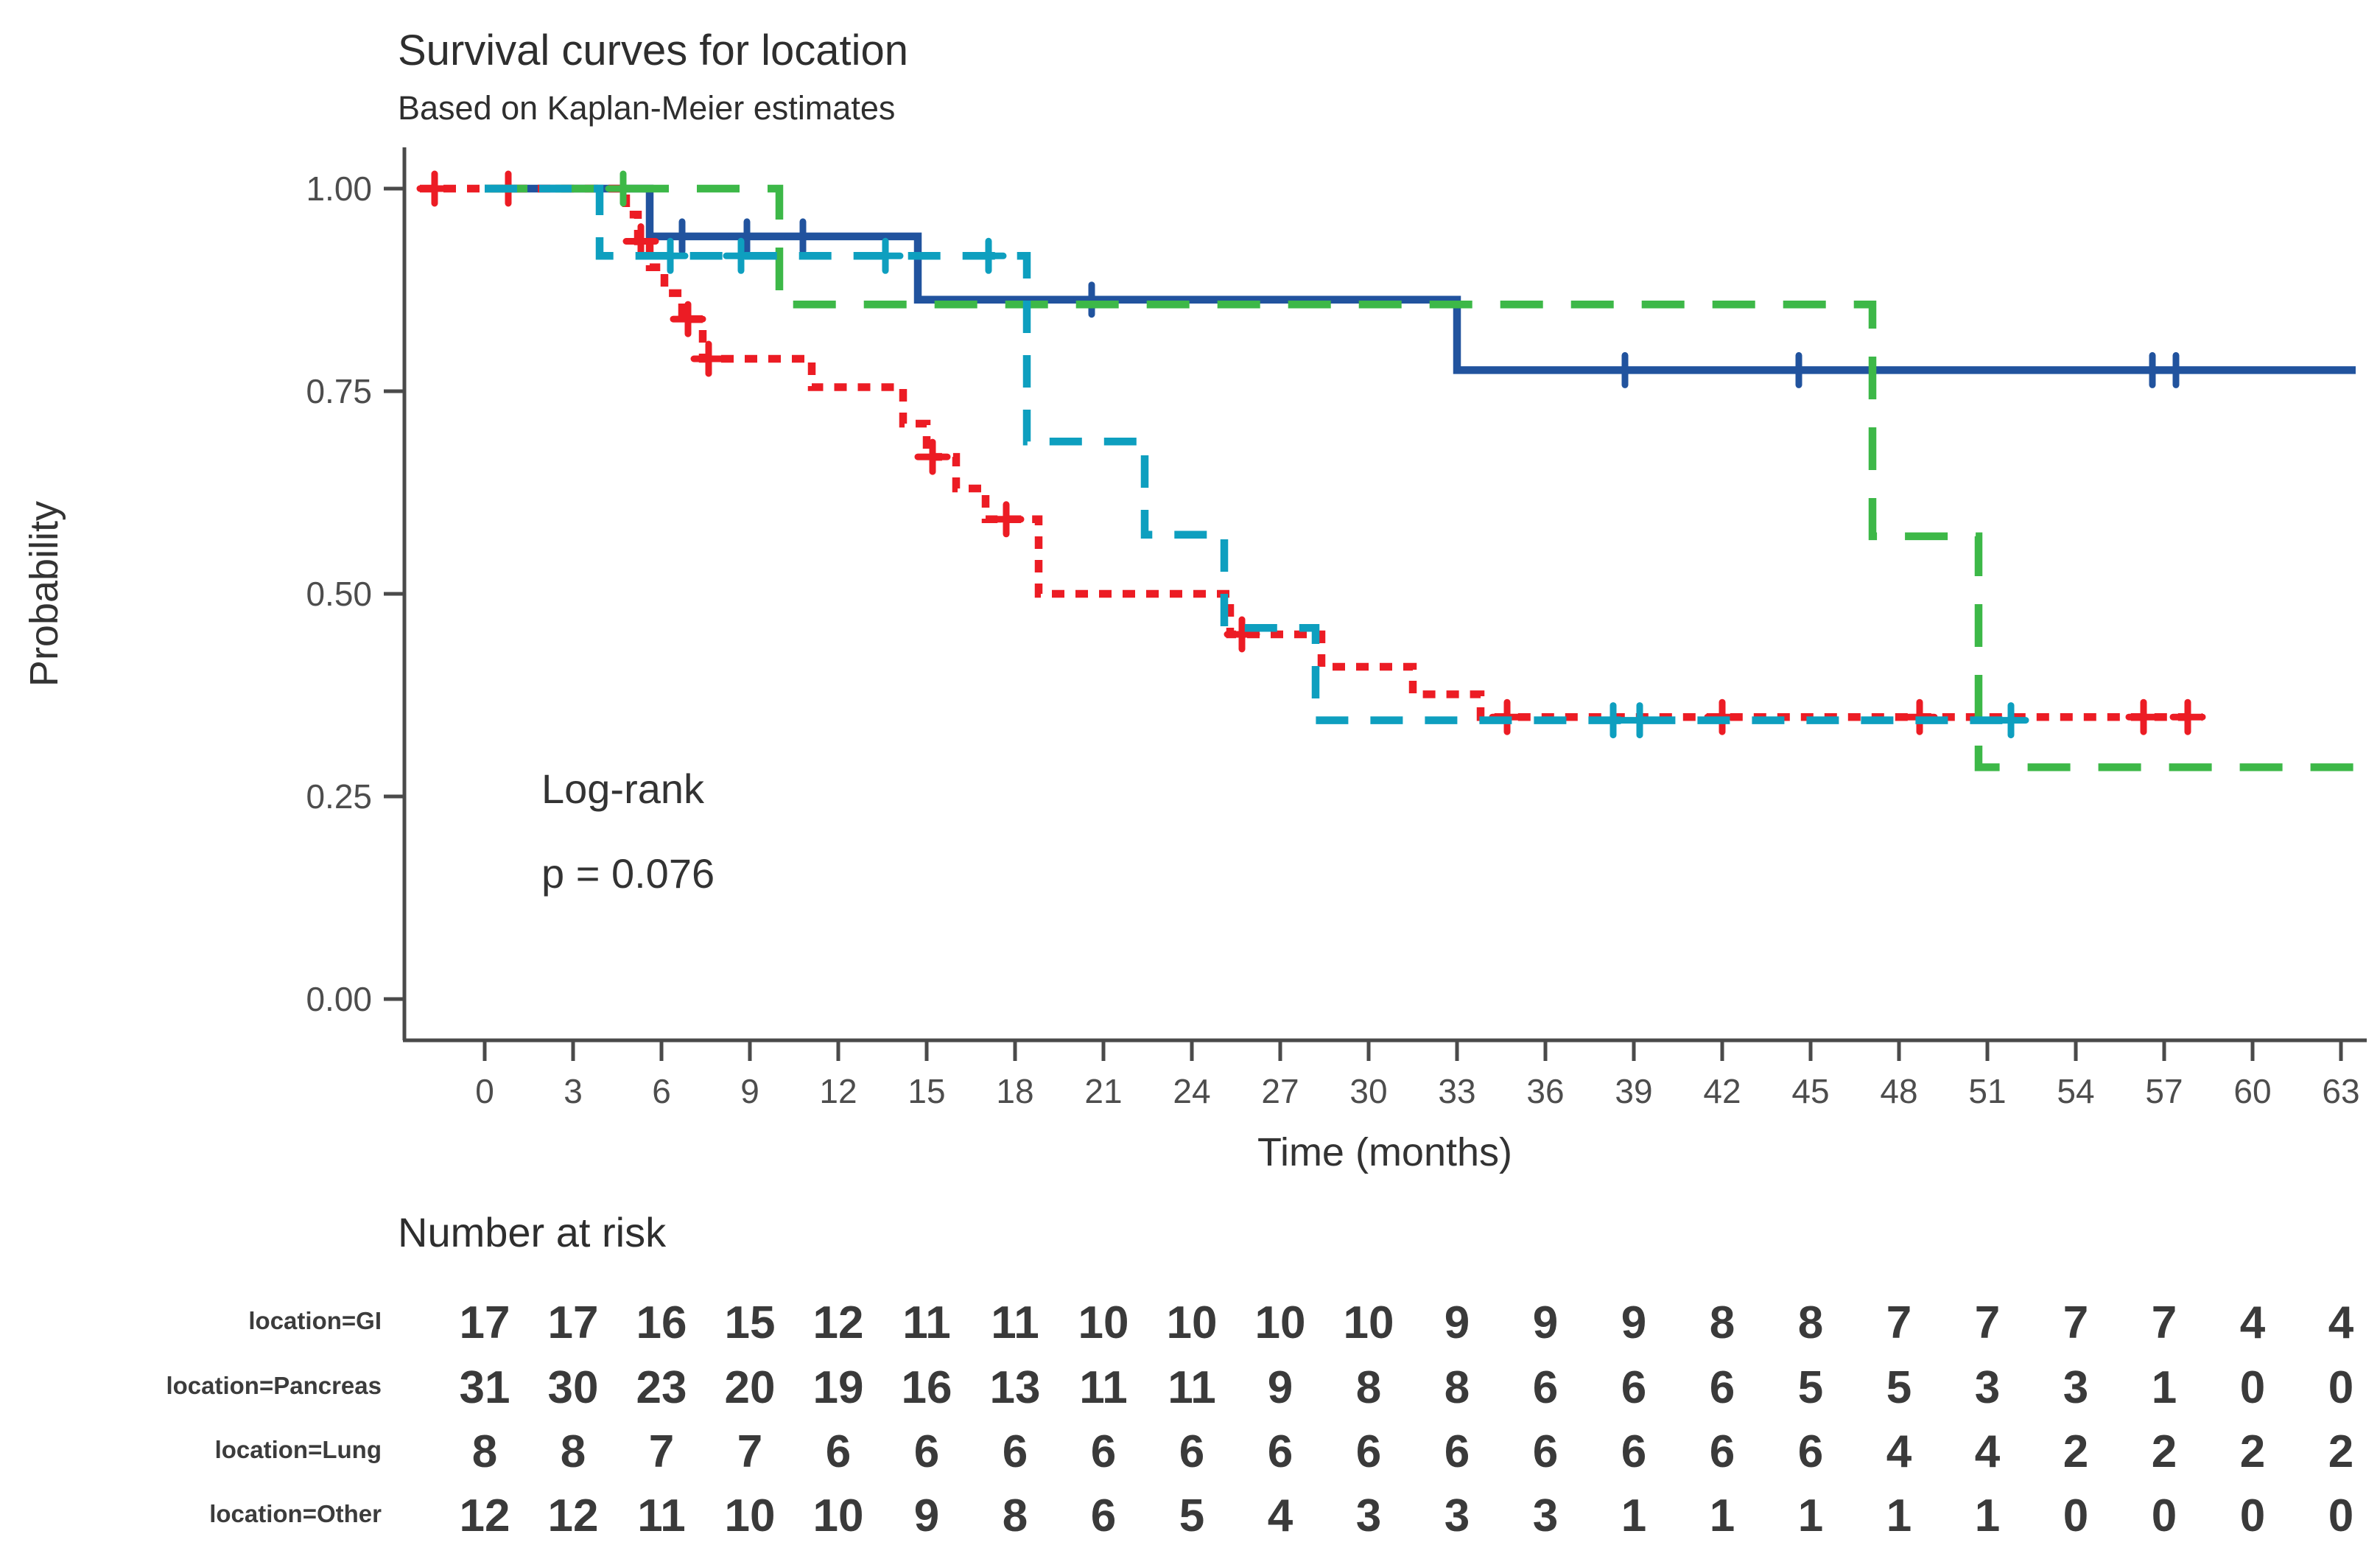 The width and height of the screenshot is (2380, 1545). Describe the element at coordinates (1722, 1091) in the screenshot. I see `x-tick-label: 42` at that location.